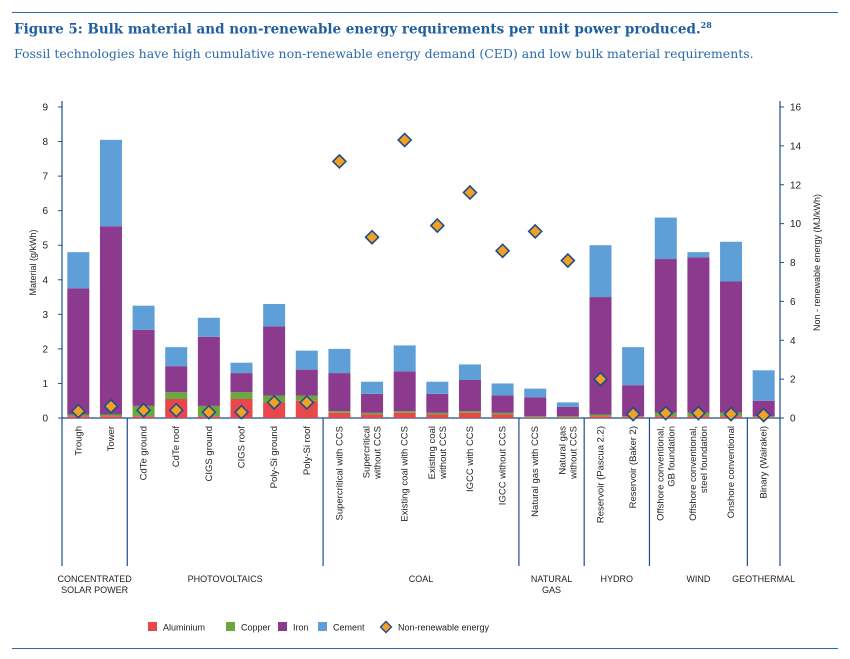  Describe the element at coordinates (796, 146) in the screenshot. I see `y2-tick-label: 14` at that location.